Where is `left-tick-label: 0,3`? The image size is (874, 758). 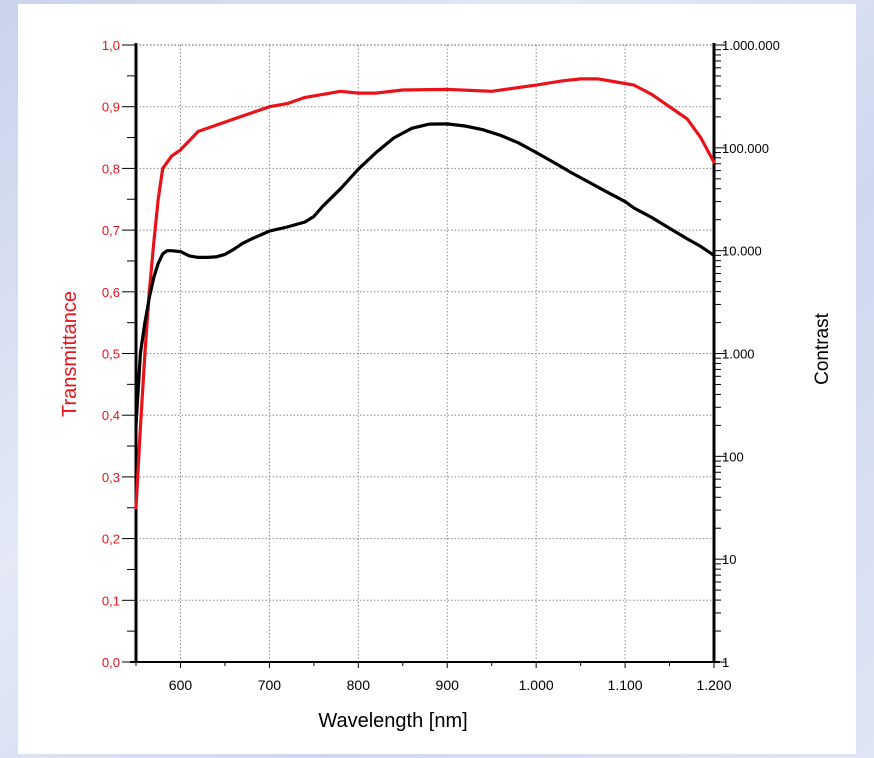 left-tick-label: 0,3 is located at coordinates (111, 477).